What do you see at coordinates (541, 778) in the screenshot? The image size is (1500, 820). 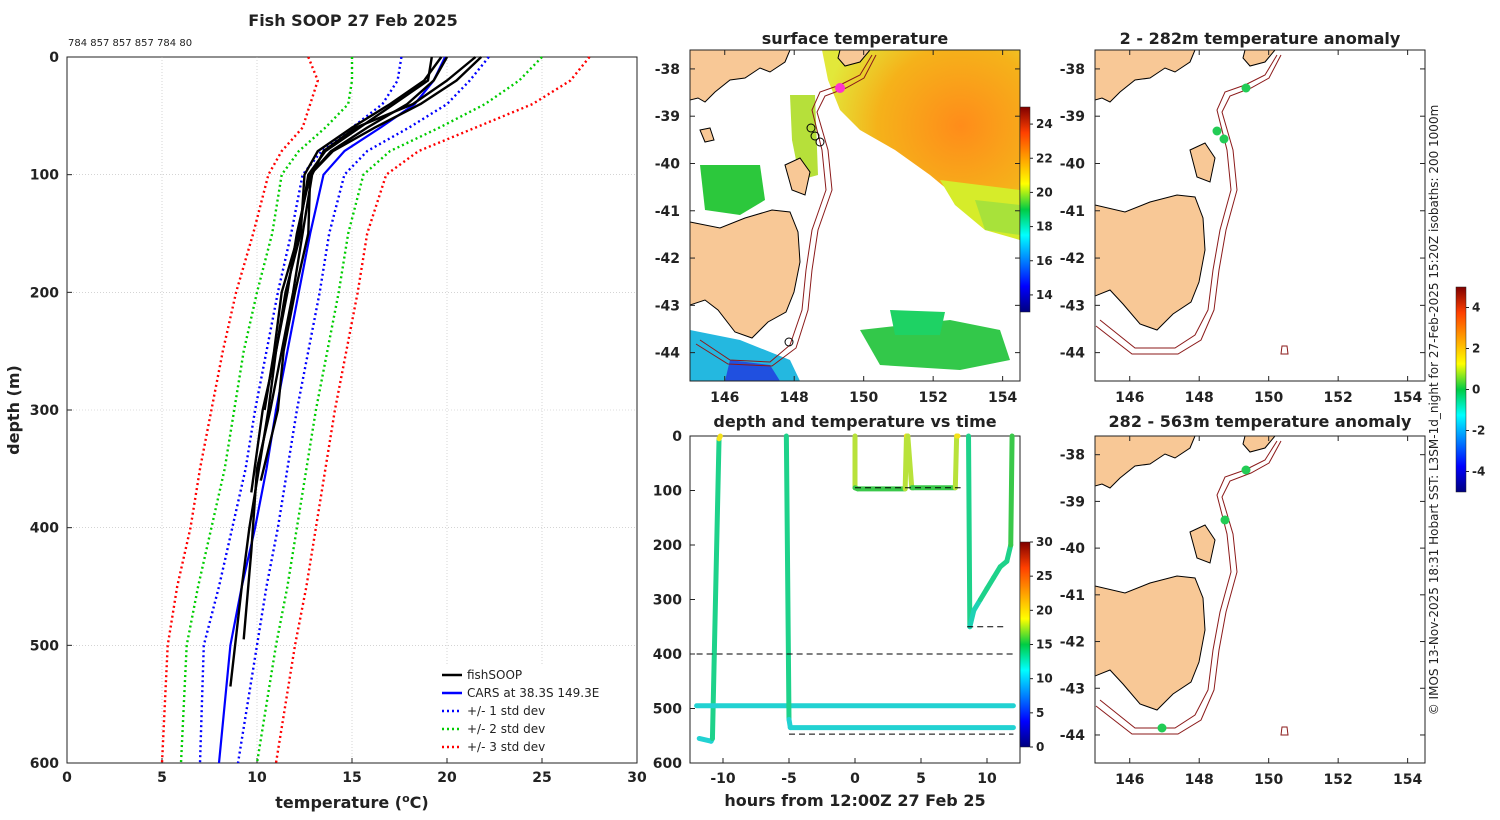 I see `x-tick-label: 25` at bounding box center [541, 778].